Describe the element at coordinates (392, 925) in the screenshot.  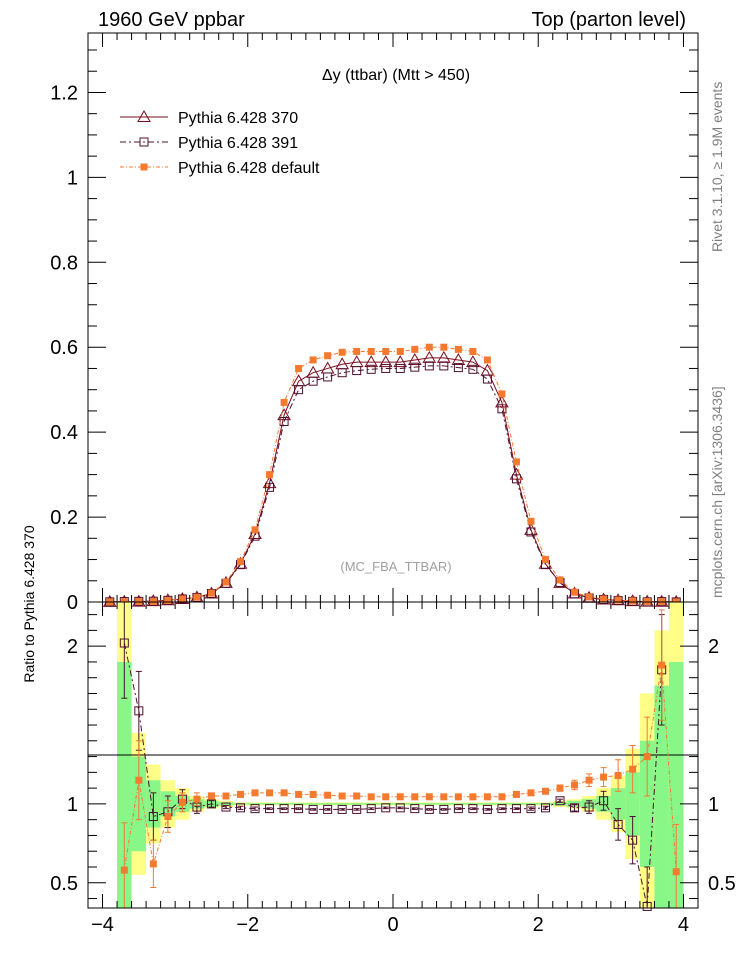
I see `ratio-xtick-label: 0` at that location.